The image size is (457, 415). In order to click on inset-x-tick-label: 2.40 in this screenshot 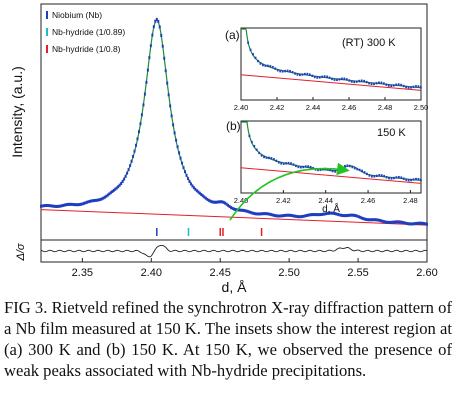, I will do `click(241, 107)`.